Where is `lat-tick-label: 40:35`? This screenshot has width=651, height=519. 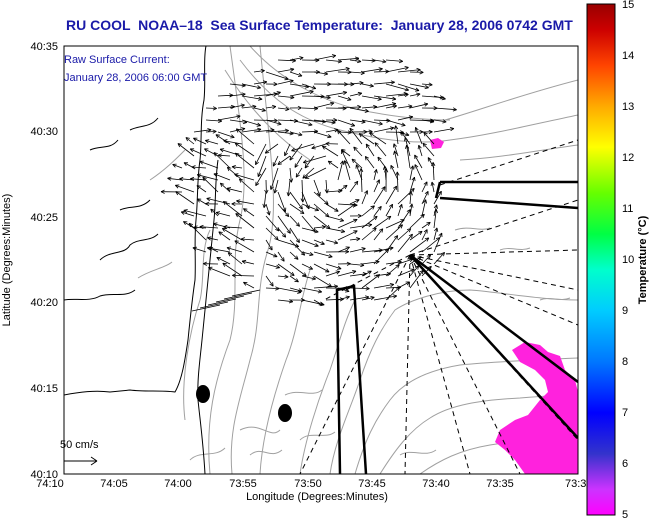
lat-tick-label: 40:35 is located at coordinates (44, 47).